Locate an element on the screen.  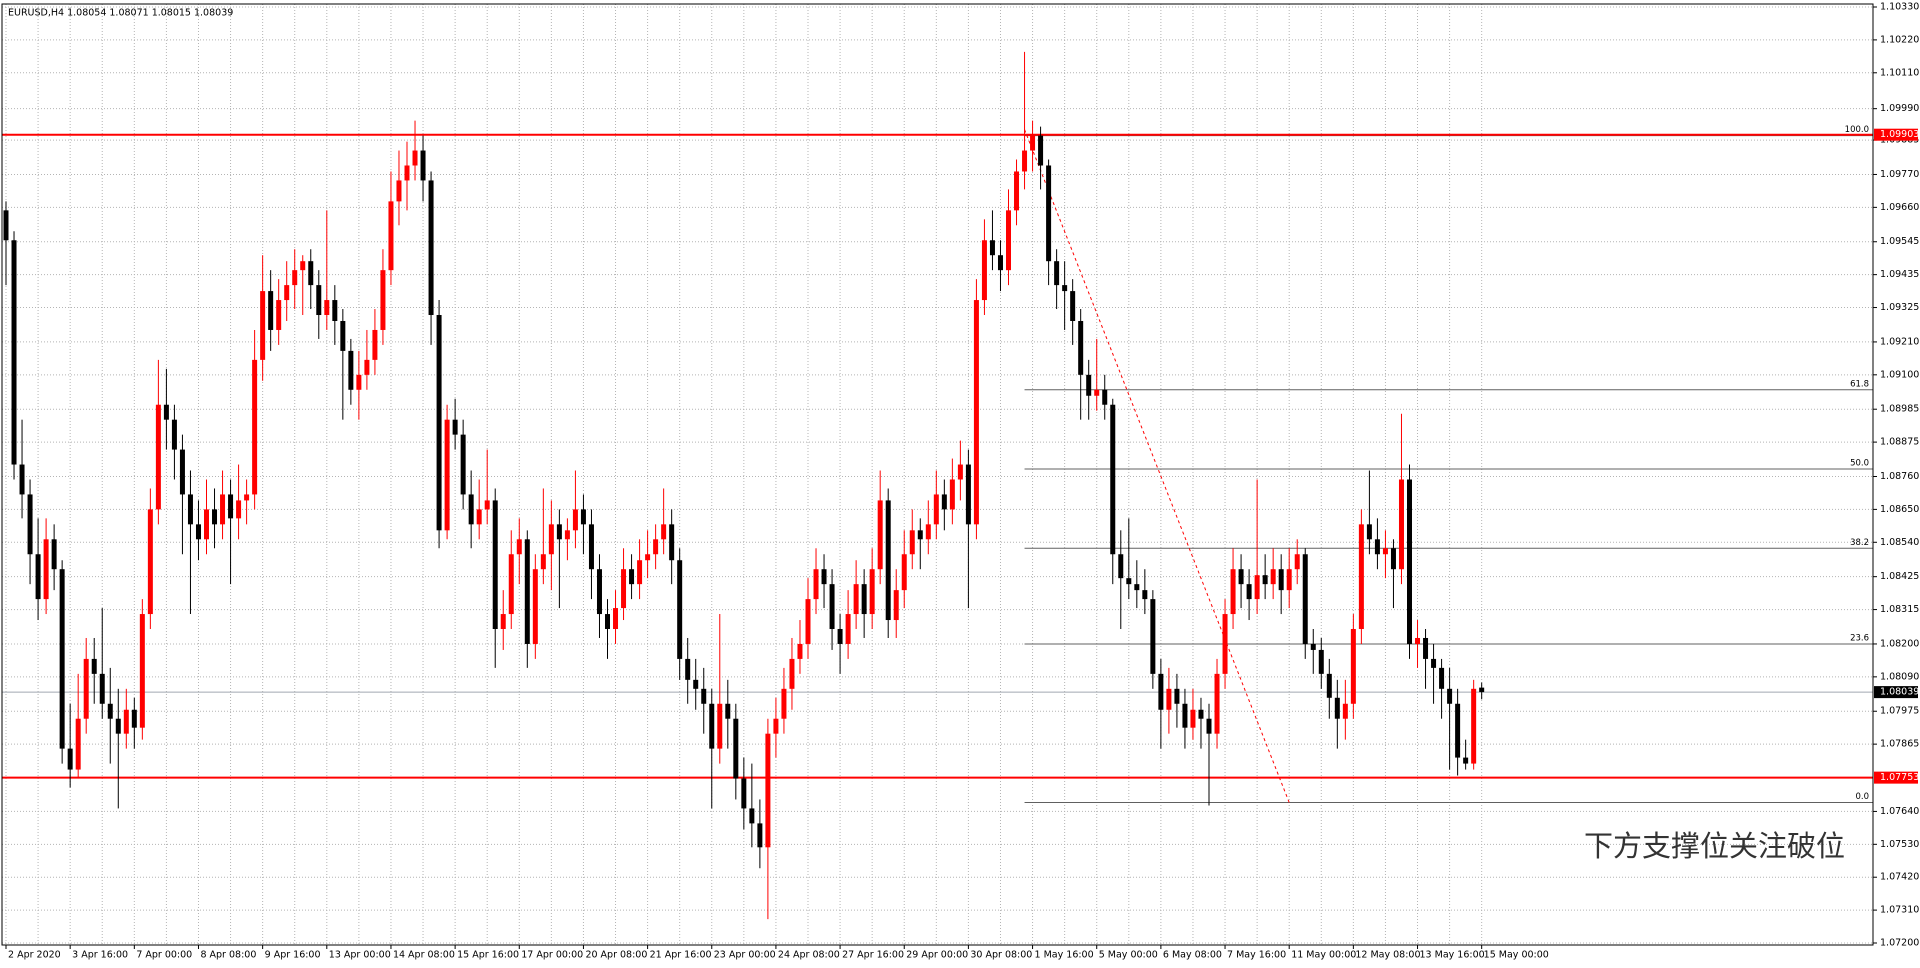
y-tick-label: 1.08650 is located at coordinates (1899, 509).